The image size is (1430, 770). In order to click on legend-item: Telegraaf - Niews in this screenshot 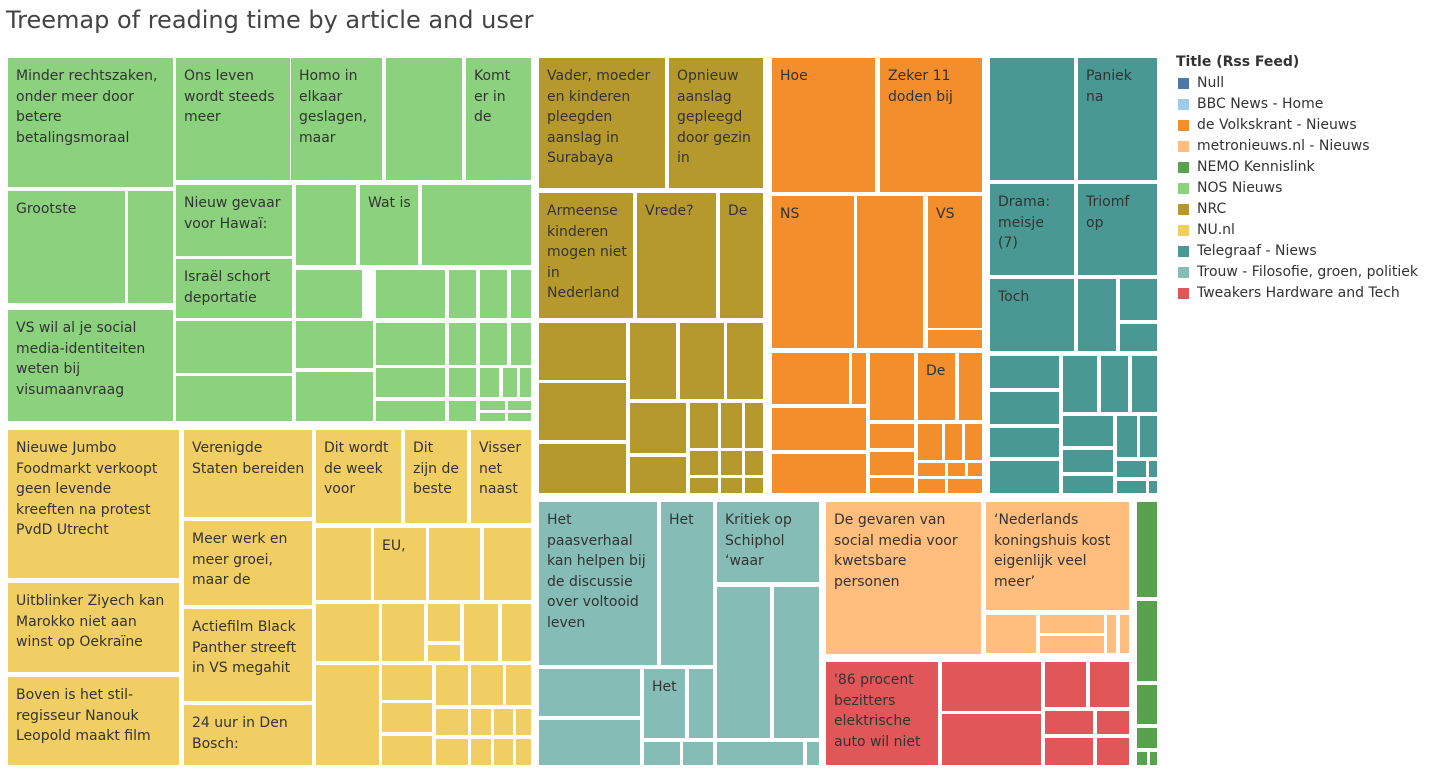, I will do `click(1303, 252)`.